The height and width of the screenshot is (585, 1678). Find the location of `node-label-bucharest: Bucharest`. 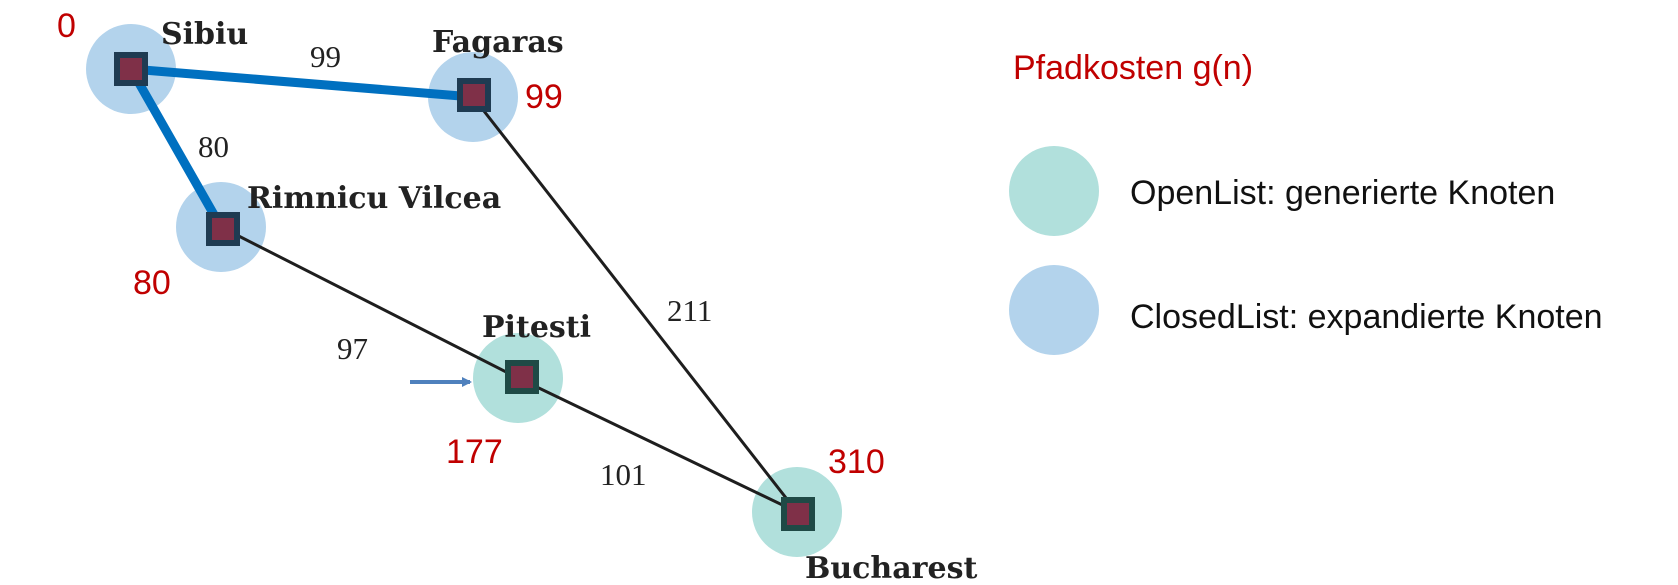

node-label-bucharest: Bucharest is located at coordinates (891, 568).